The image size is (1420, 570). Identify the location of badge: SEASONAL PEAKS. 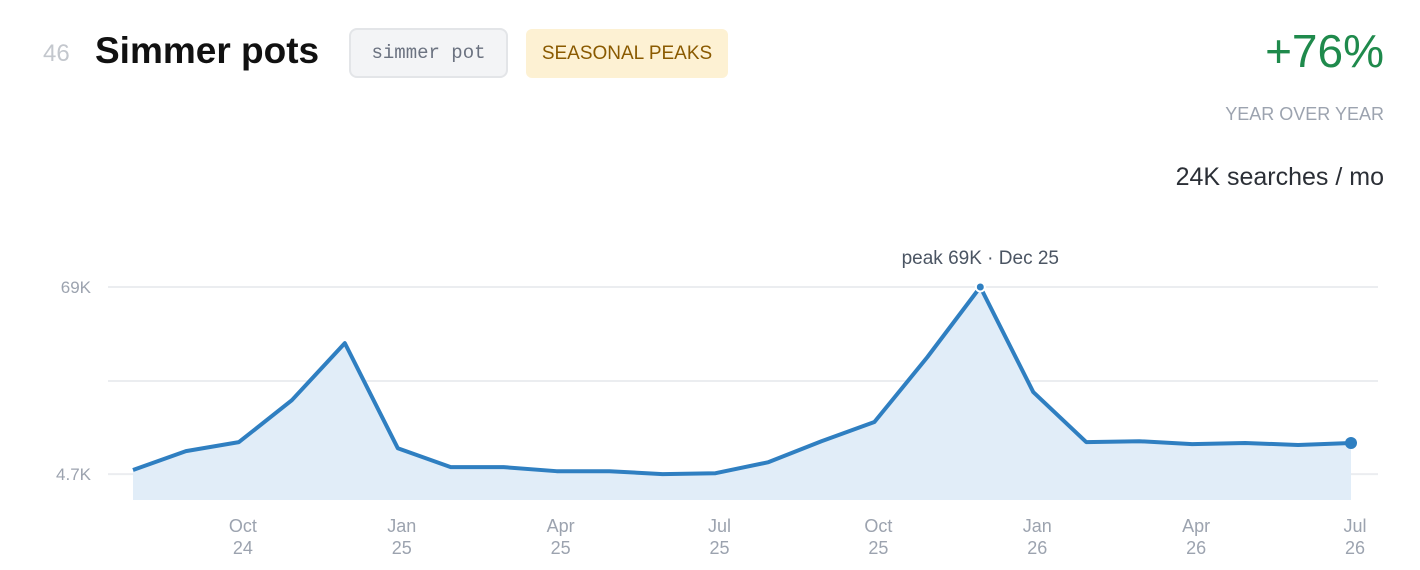
(627, 53).